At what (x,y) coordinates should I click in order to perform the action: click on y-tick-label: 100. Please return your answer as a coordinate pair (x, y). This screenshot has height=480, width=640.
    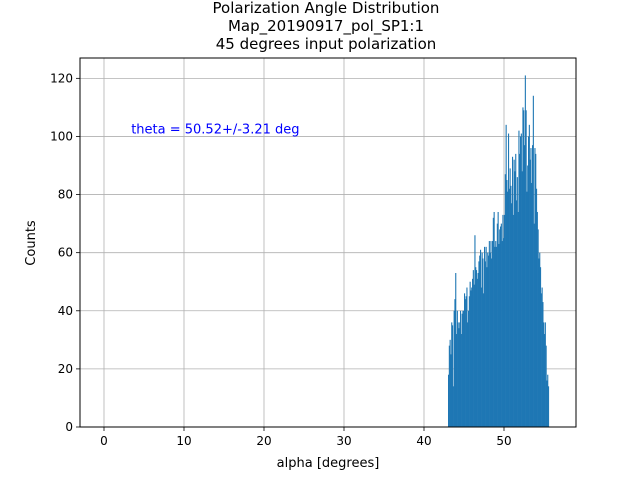
    Looking at the image, I should click on (61, 136).